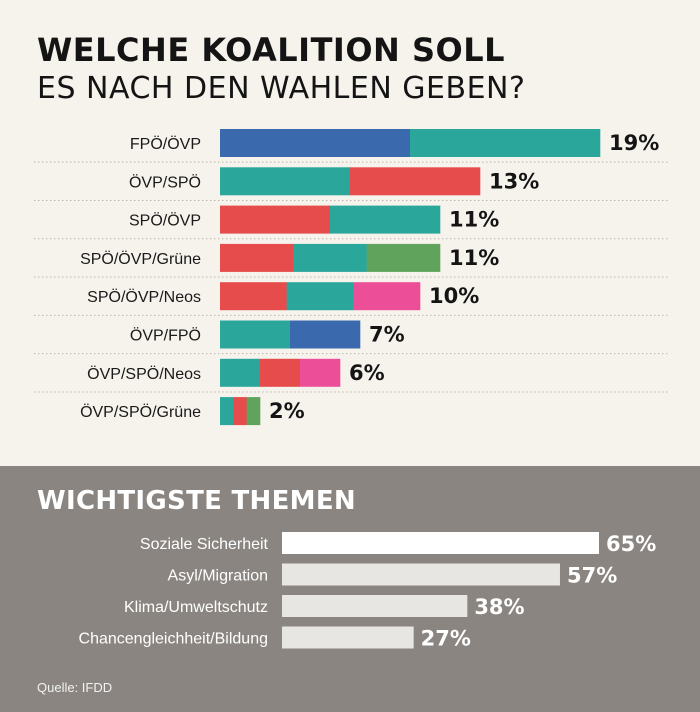  What do you see at coordinates (271, 50) in the screenshot?
I see `chart-title-line-1: WELCHE KOALITION SOLL` at bounding box center [271, 50].